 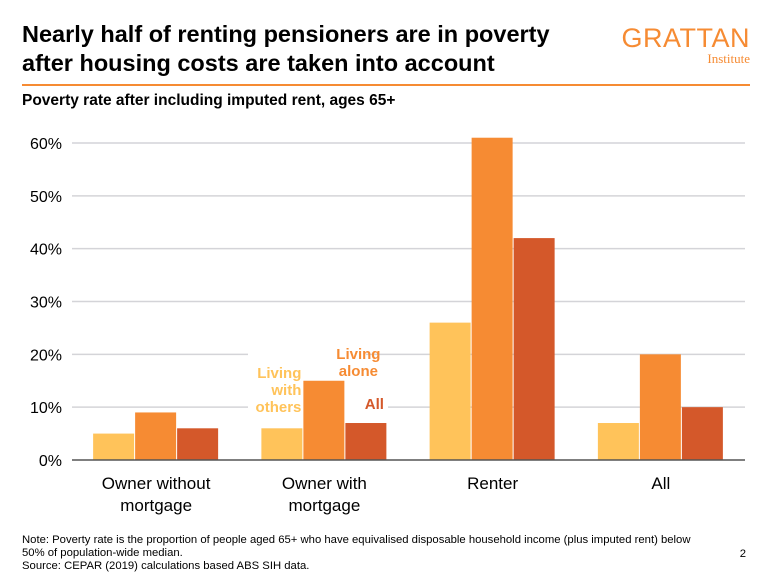 What do you see at coordinates (324, 483) in the screenshot?
I see `x-category-label: Owner with` at bounding box center [324, 483].